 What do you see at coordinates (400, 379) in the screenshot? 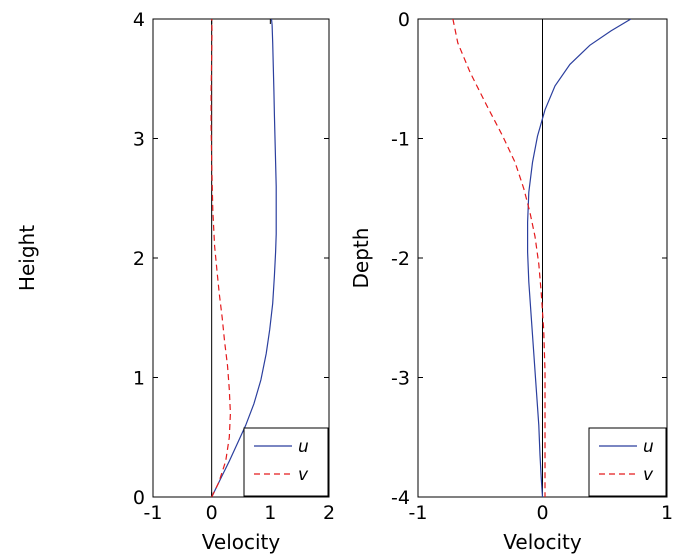
I see `y-tick-label: -3` at bounding box center [400, 379].